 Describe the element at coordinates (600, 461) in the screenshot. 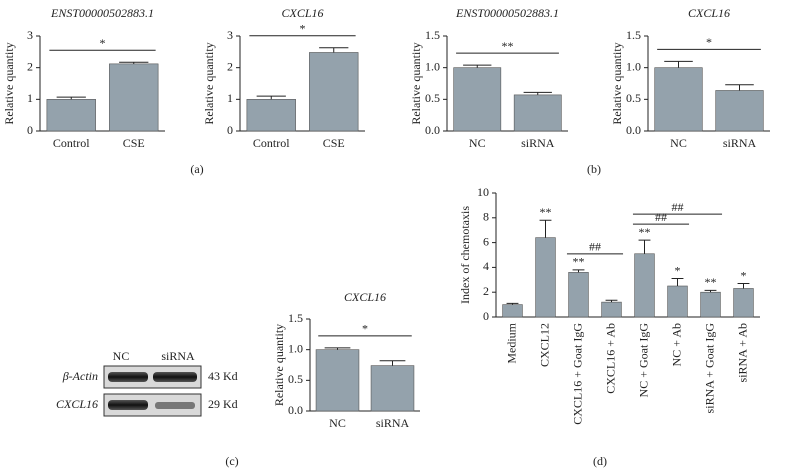

I see `panel-label: (d)` at that location.